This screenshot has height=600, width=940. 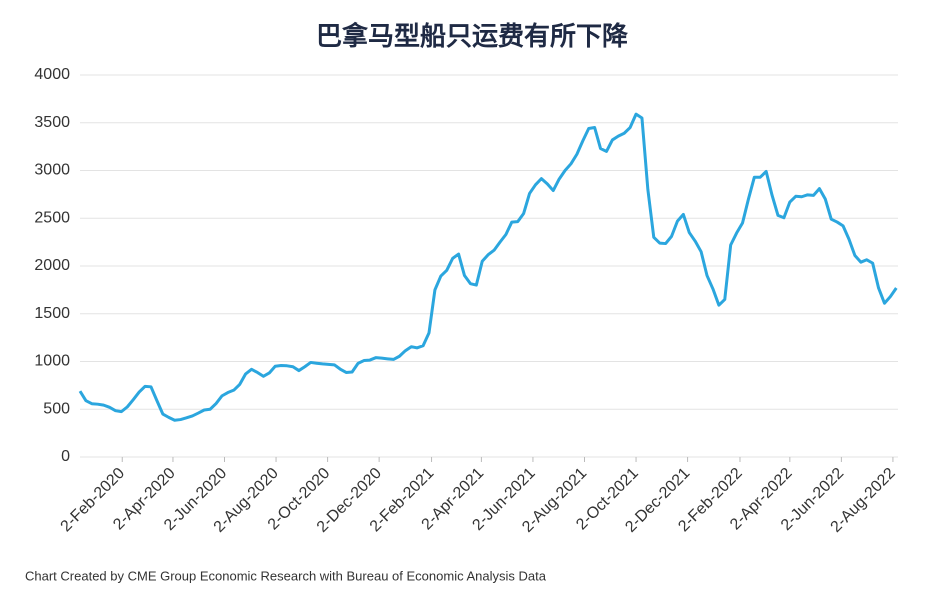 What do you see at coordinates (52, 313) in the screenshot?
I see `y-tick-label: 1500` at bounding box center [52, 313].